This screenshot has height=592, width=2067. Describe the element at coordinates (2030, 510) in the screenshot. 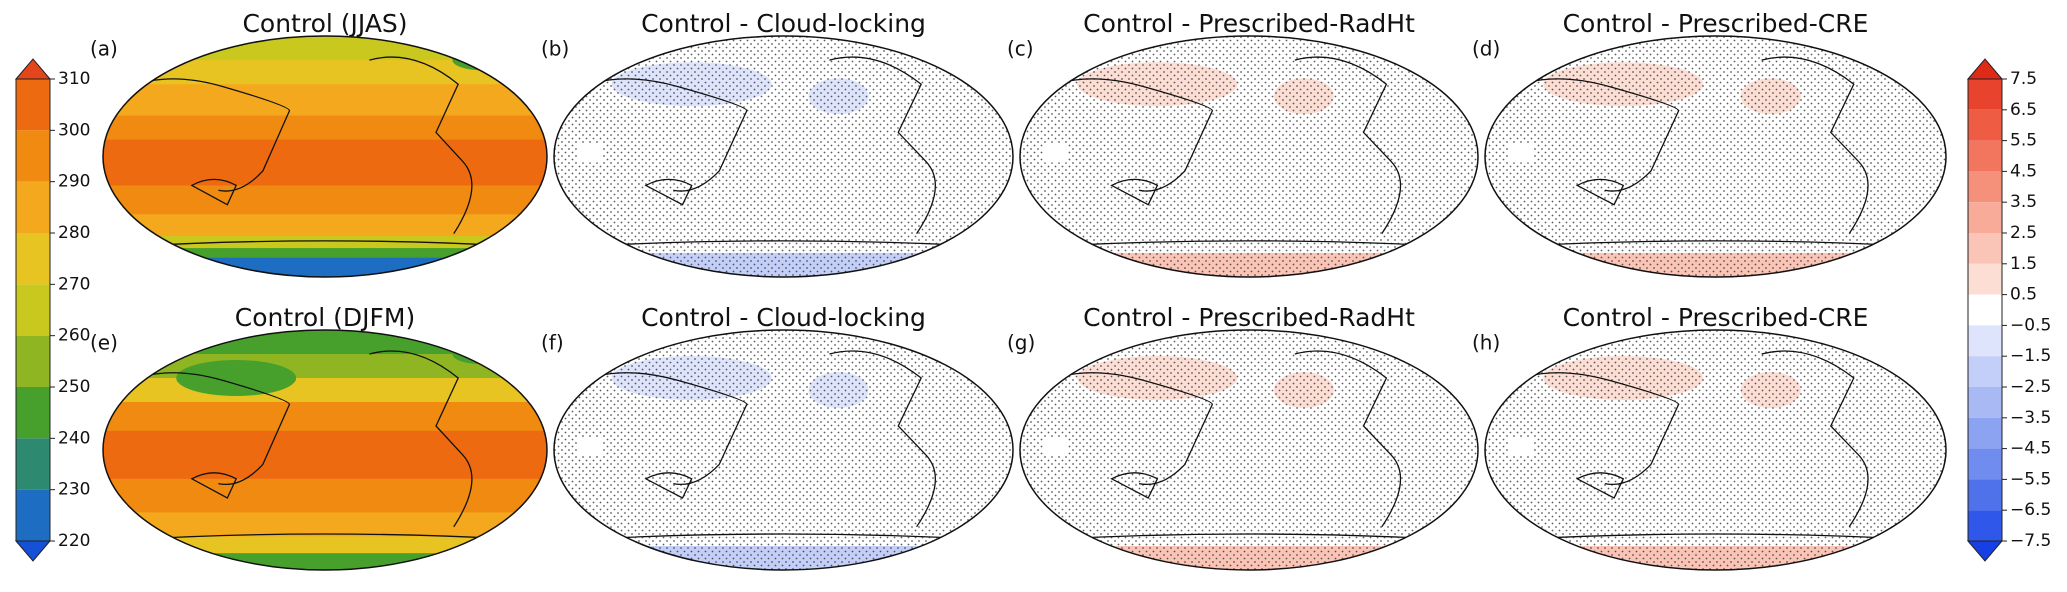

I see `colorbar-tick-label: −6.5` at that location.